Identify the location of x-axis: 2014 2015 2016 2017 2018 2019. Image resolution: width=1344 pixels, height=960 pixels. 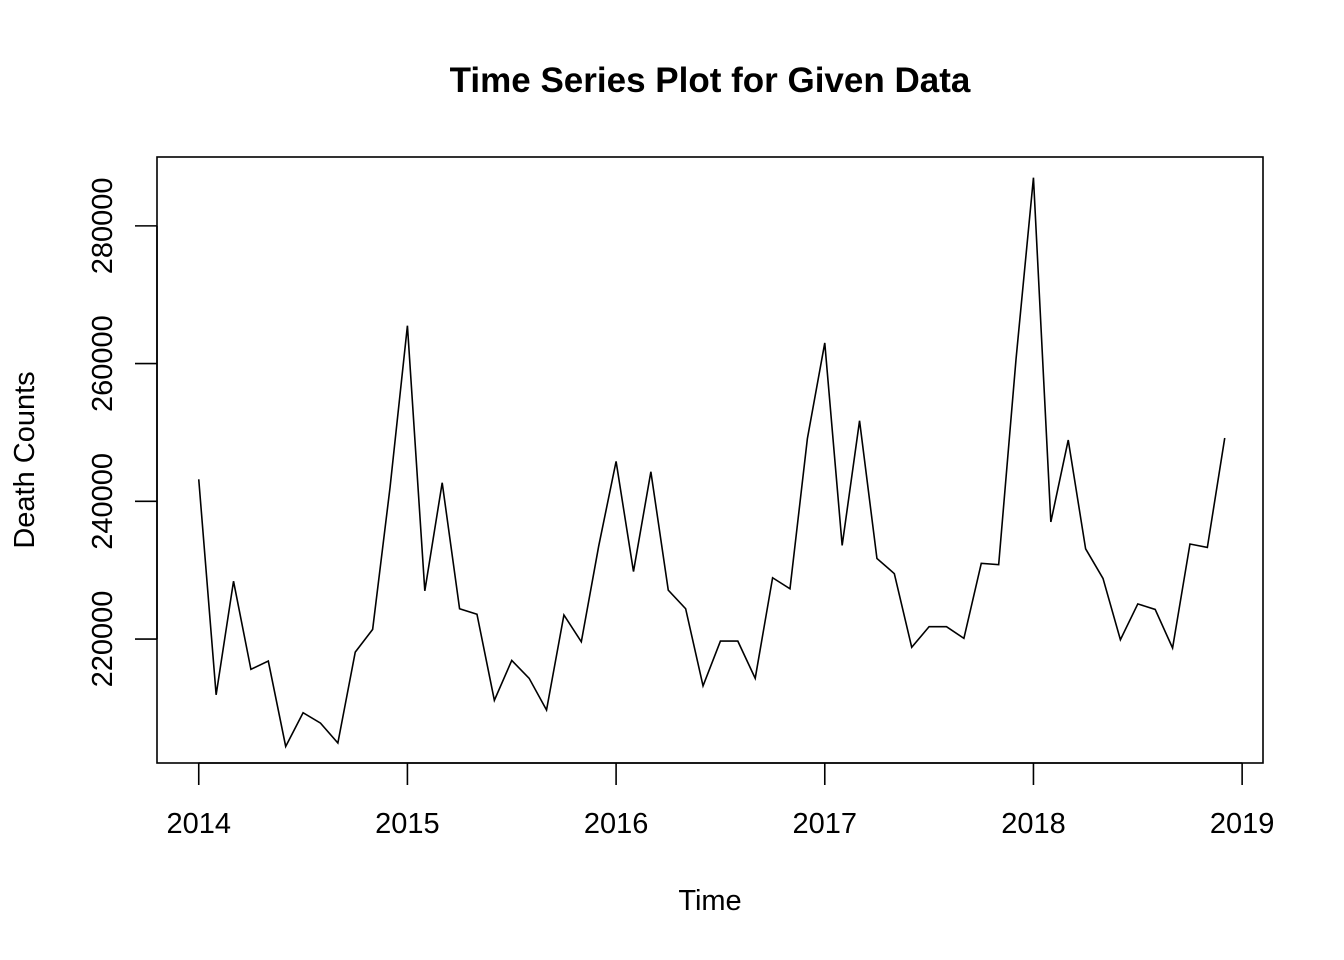
(720, 801).